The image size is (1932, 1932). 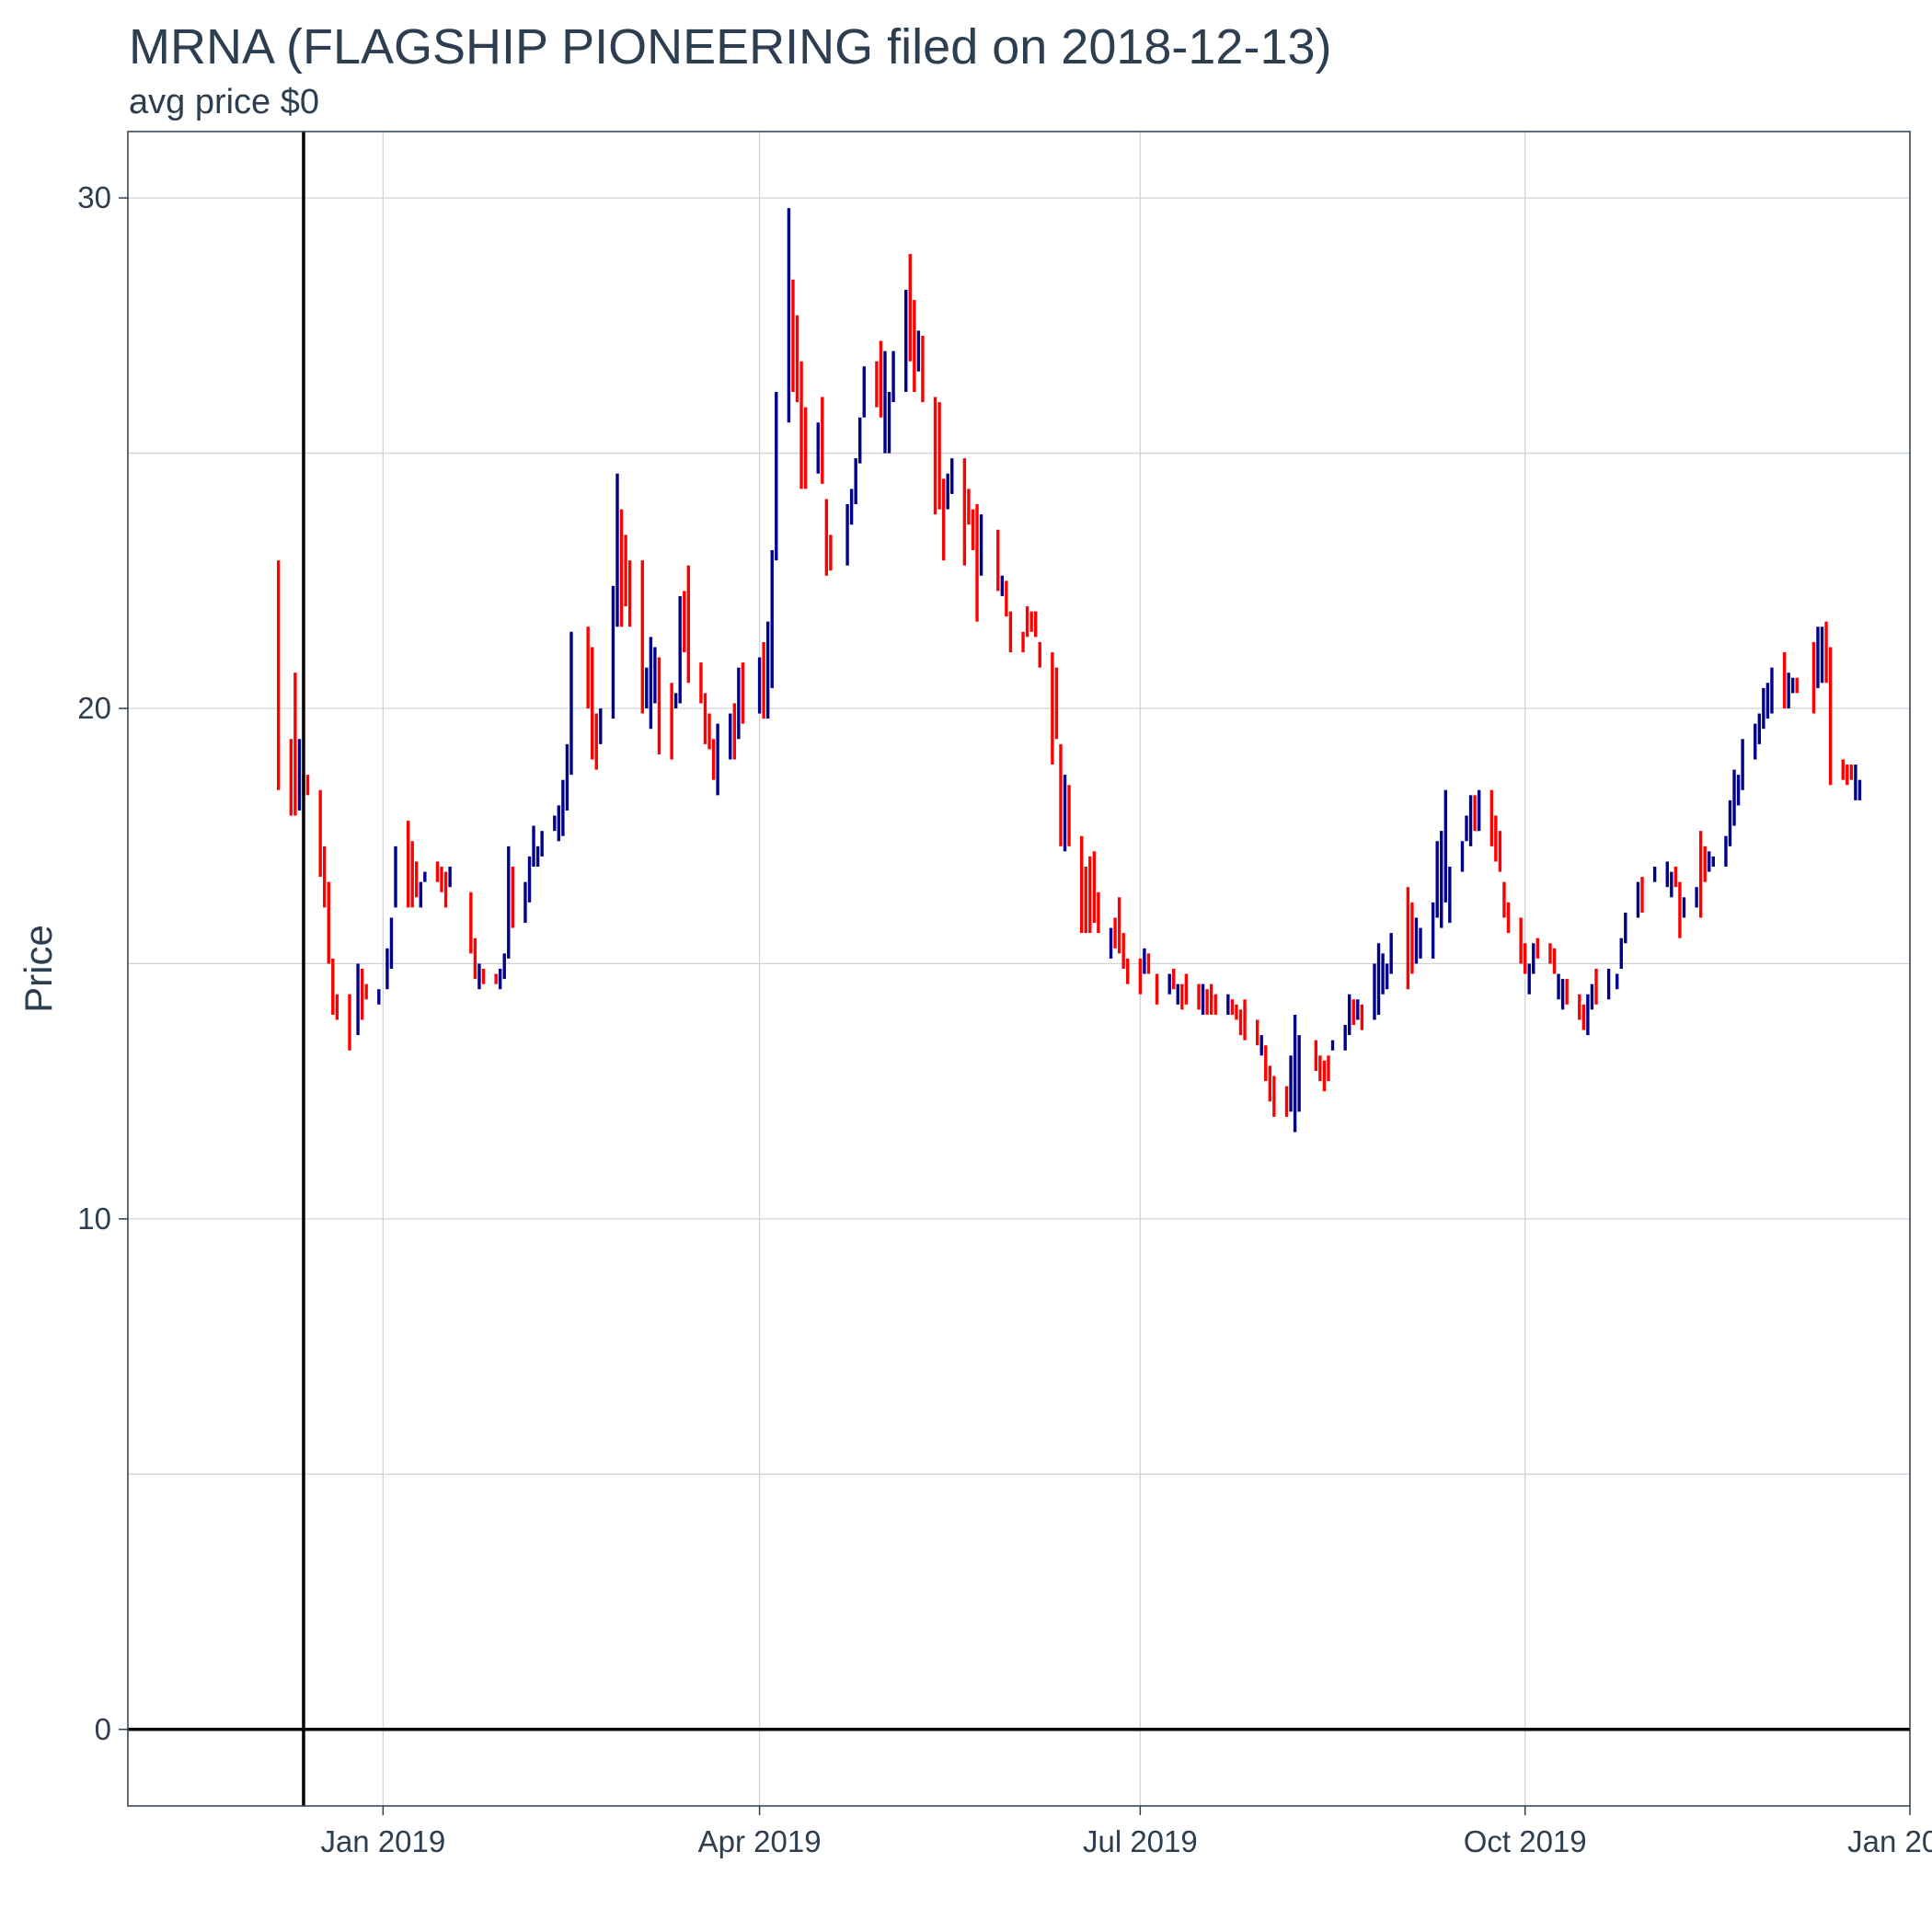 I want to click on y-tick-label: 30, so click(x=94, y=197).